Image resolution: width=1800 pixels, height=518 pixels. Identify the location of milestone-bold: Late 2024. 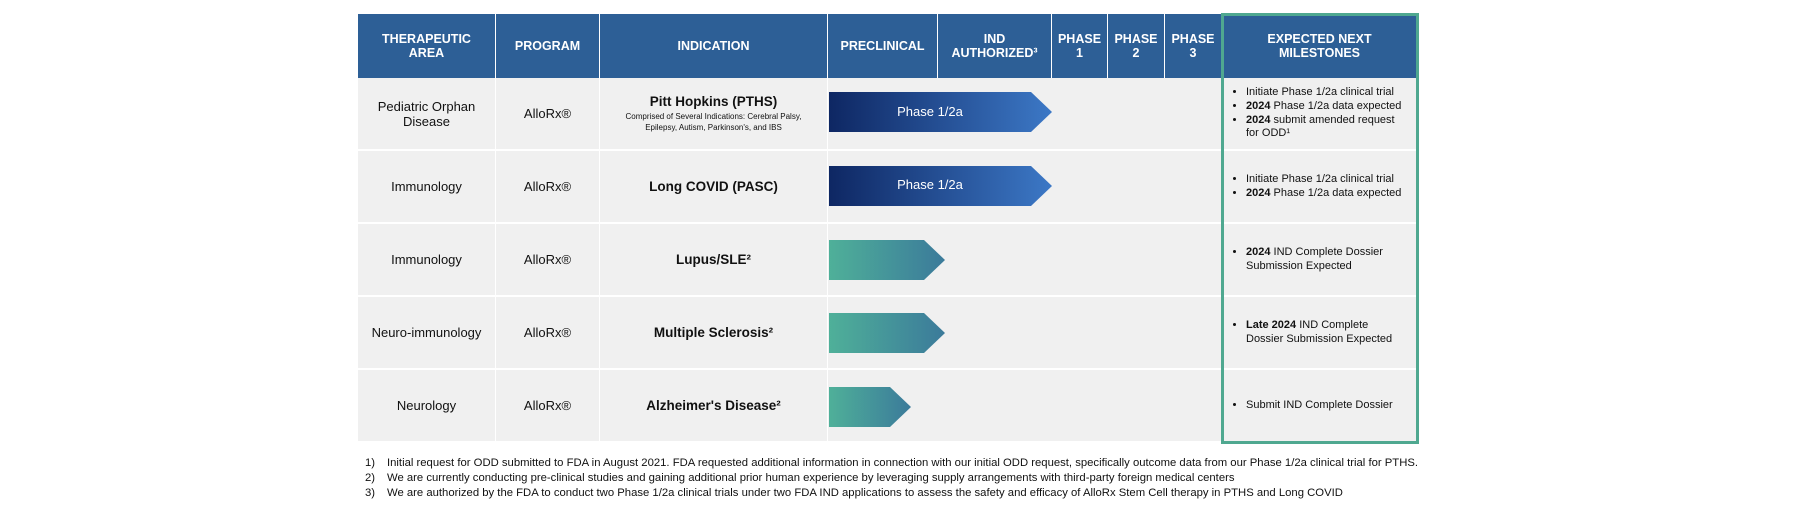
(1271, 324).